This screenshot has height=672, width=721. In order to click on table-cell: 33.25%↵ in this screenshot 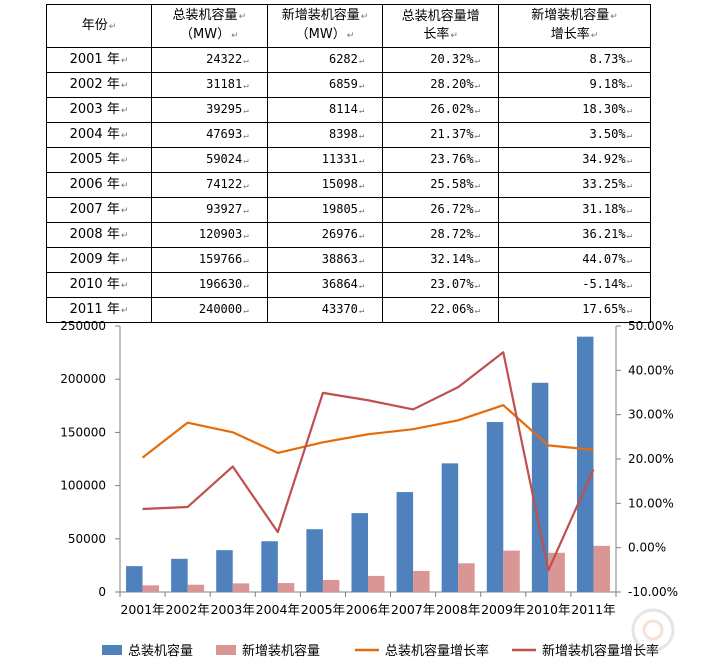, I will do `click(574, 185)`.